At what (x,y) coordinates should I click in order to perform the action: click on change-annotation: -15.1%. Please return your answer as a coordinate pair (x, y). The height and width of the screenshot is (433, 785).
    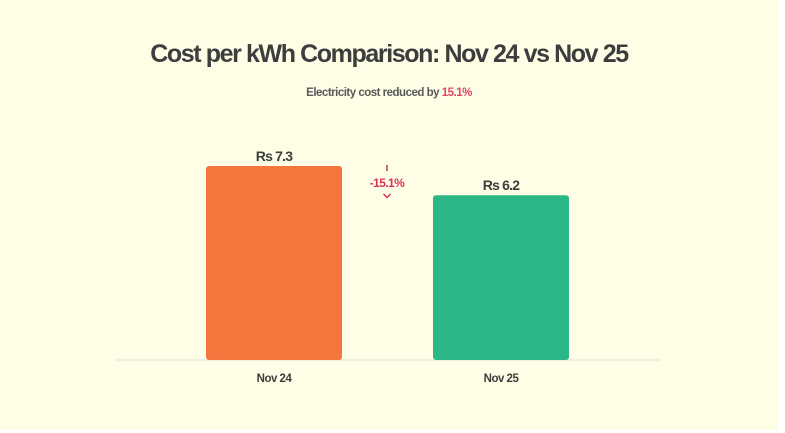
    Looking at the image, I should click on (388, 182).